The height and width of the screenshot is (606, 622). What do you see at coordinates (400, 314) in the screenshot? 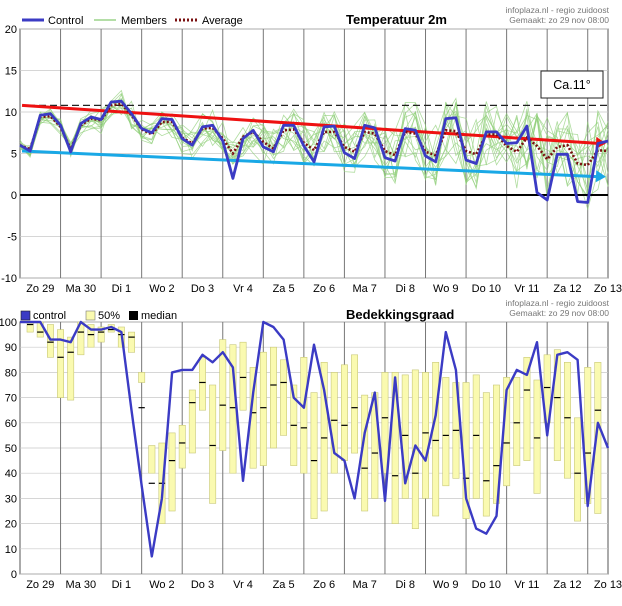
I see `cloud-chart-title: Bedekkingsgraad` at bounding box center [400, 314].